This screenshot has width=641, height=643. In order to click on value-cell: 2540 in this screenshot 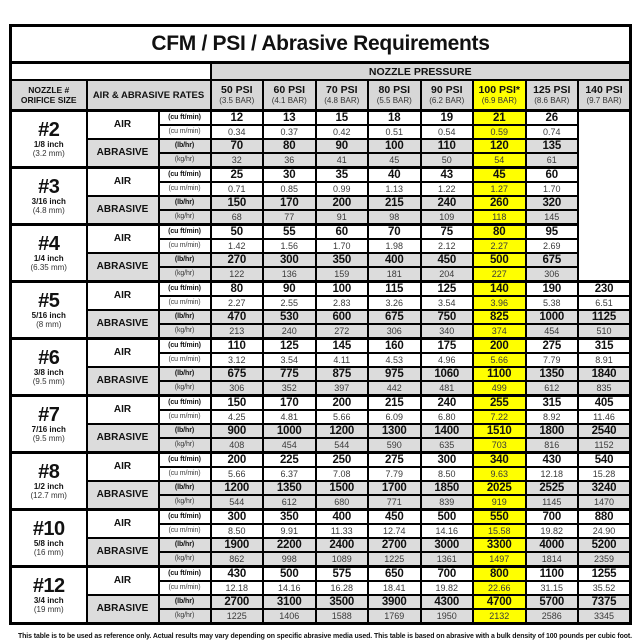, I will do `click(604, 431)`.